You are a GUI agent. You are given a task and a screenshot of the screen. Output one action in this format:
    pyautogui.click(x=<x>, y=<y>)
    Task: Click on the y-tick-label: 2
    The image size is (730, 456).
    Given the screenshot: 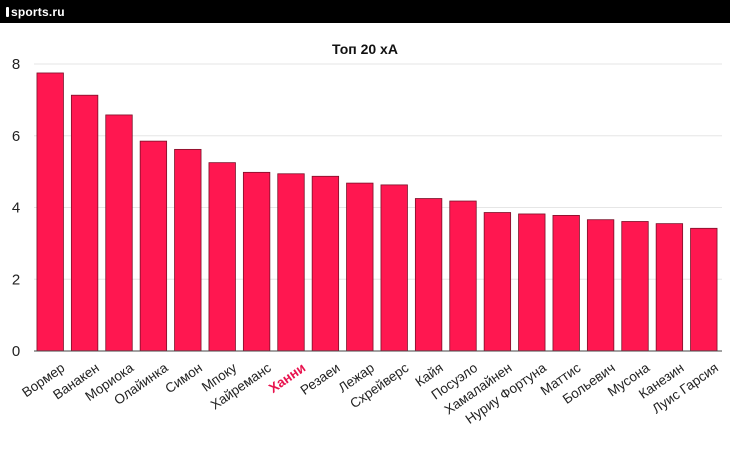 What is the action you would take?
    pyautogui.click(x=16, y=279)
    